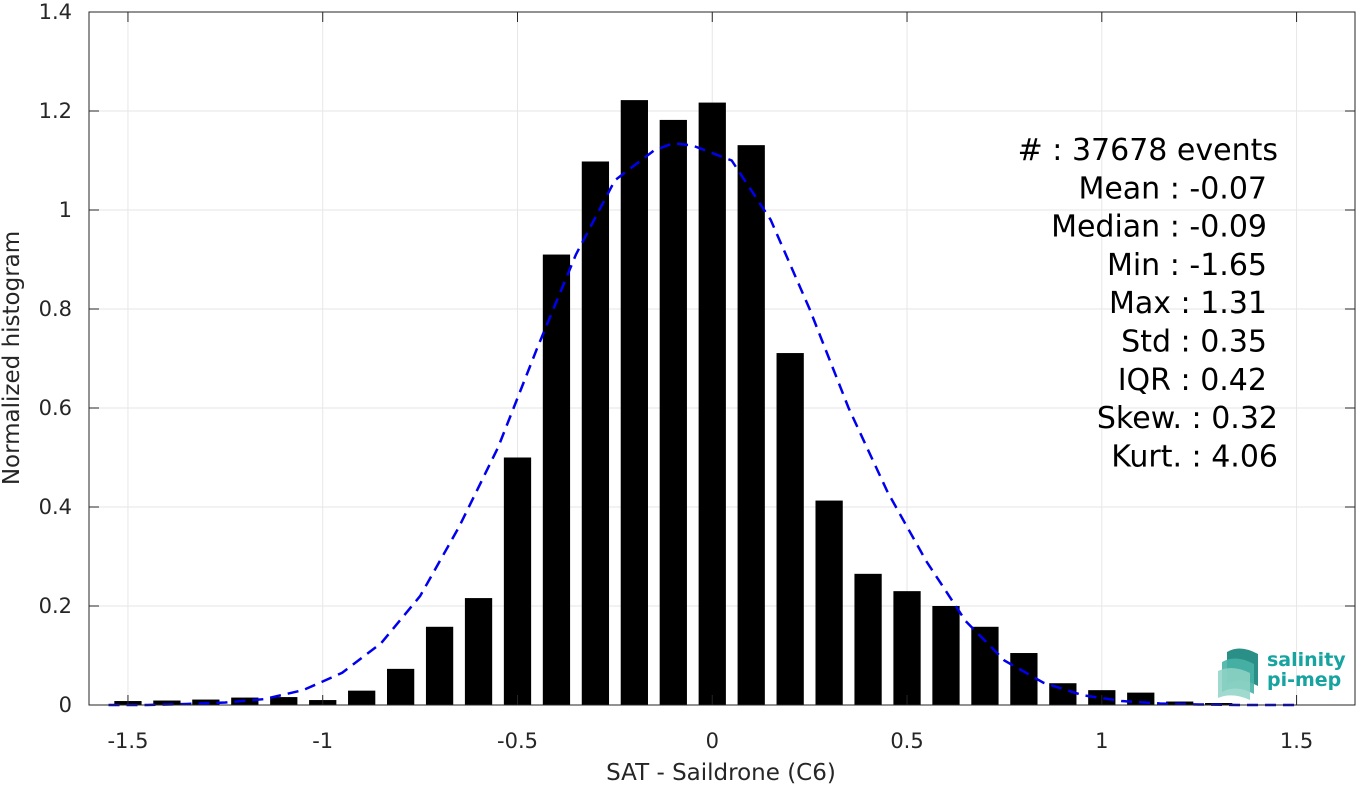 Image resolution: width=1367 pixels, height=785 pixels. I want to click on y-axis-label: Normalized histogram, so click(12, 358).